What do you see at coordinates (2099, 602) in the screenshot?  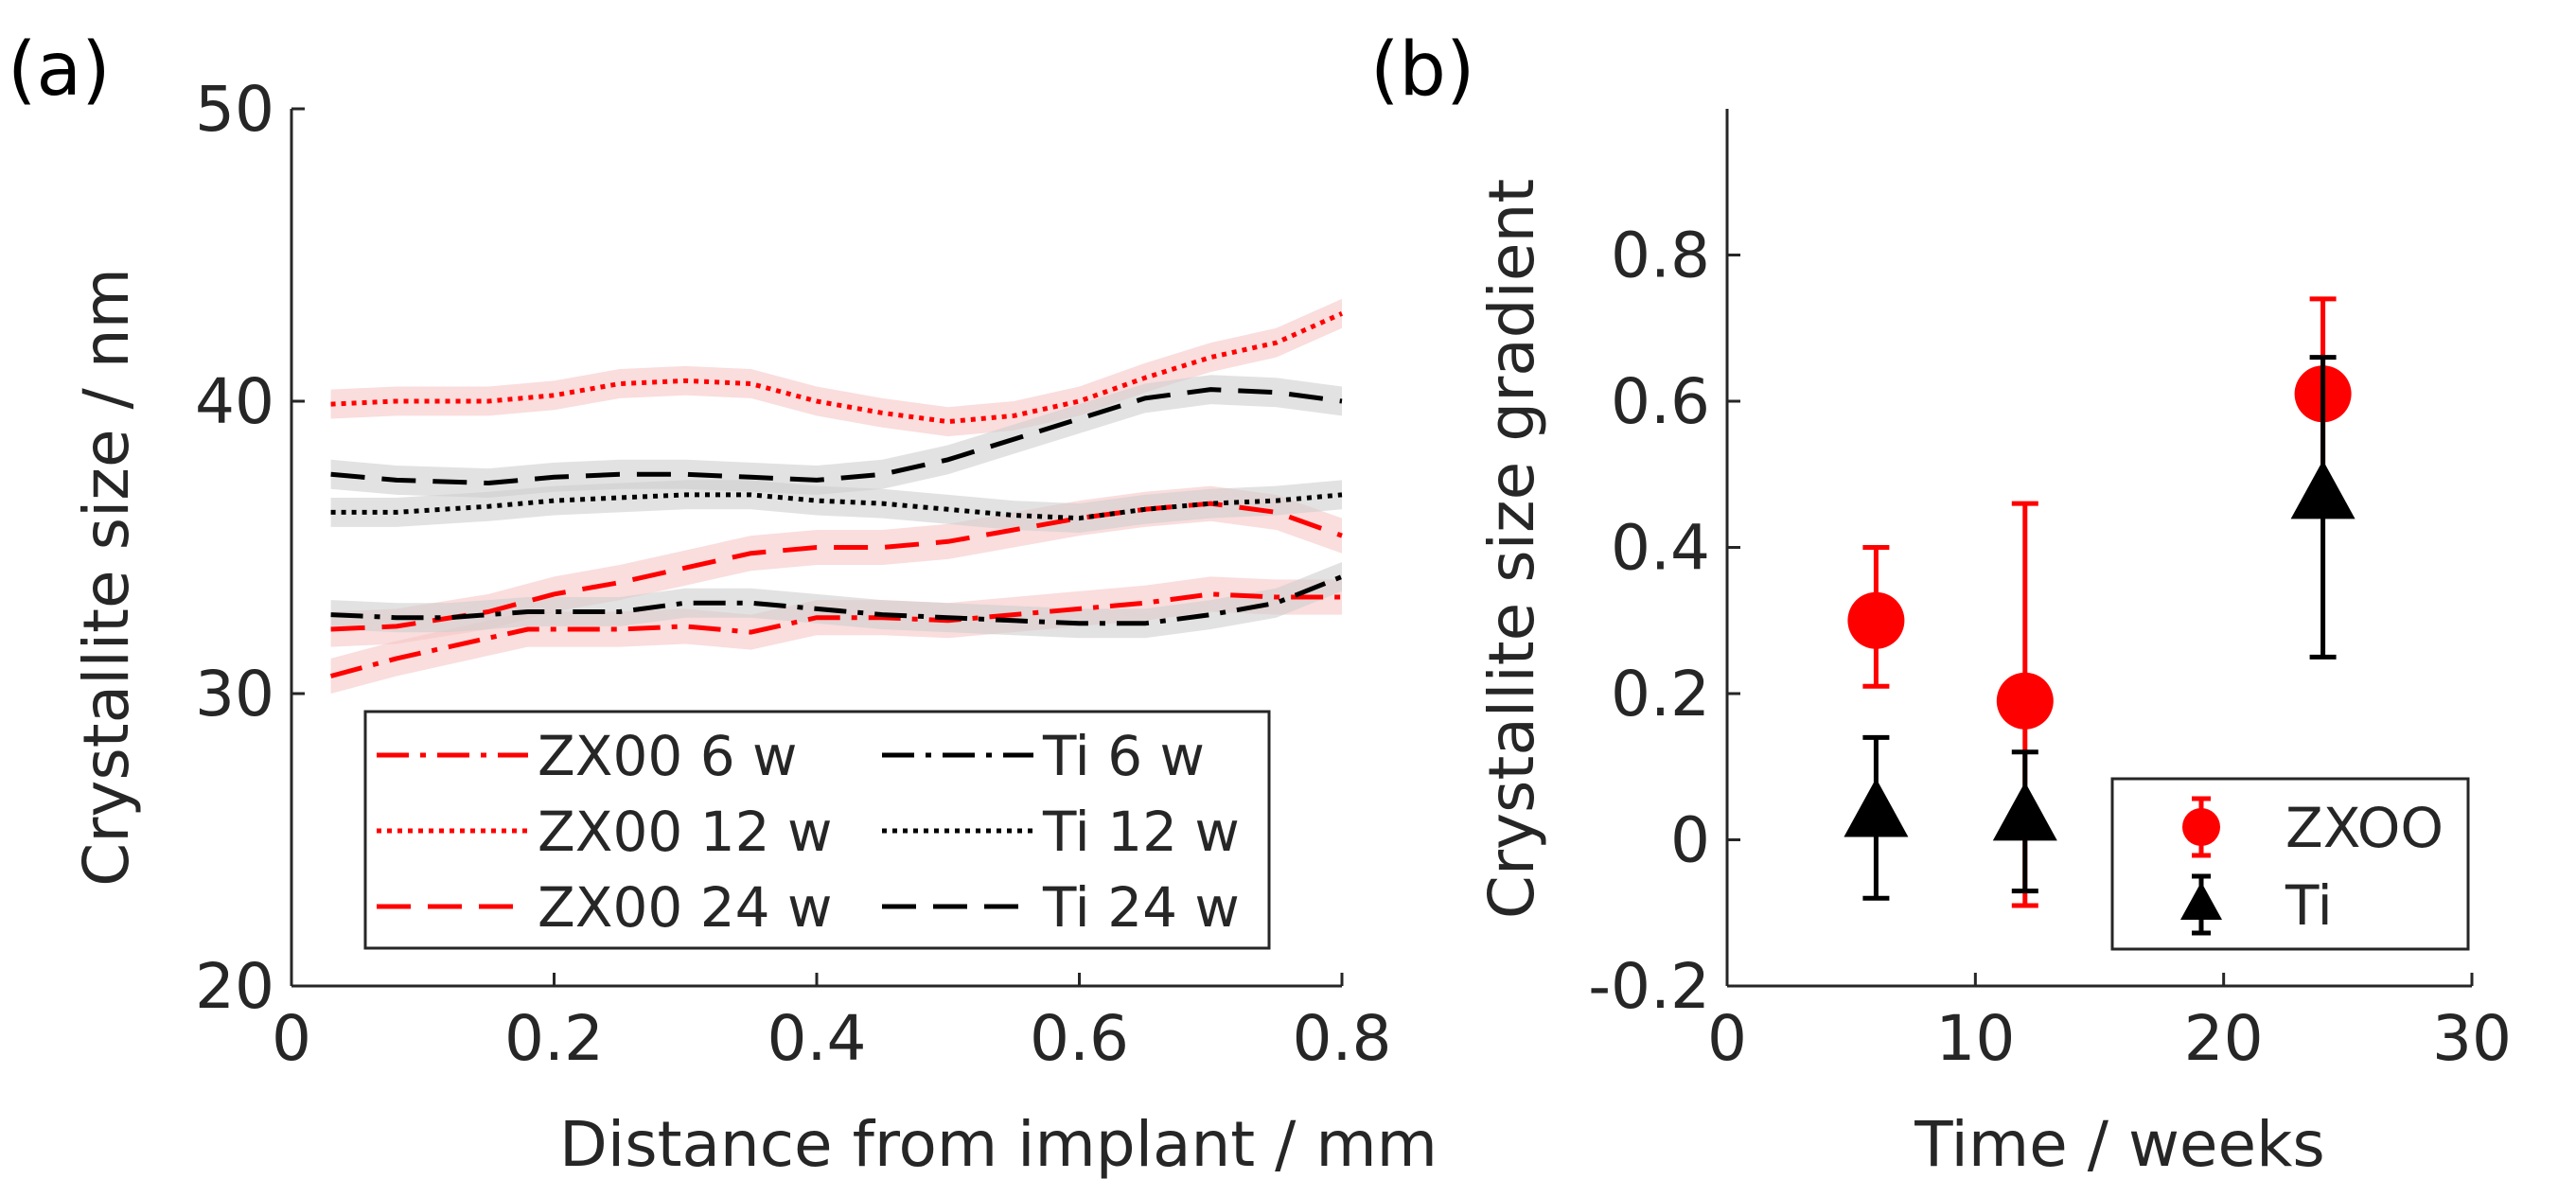 I see `panel-b-marks` at bounding box center [2099, 602].